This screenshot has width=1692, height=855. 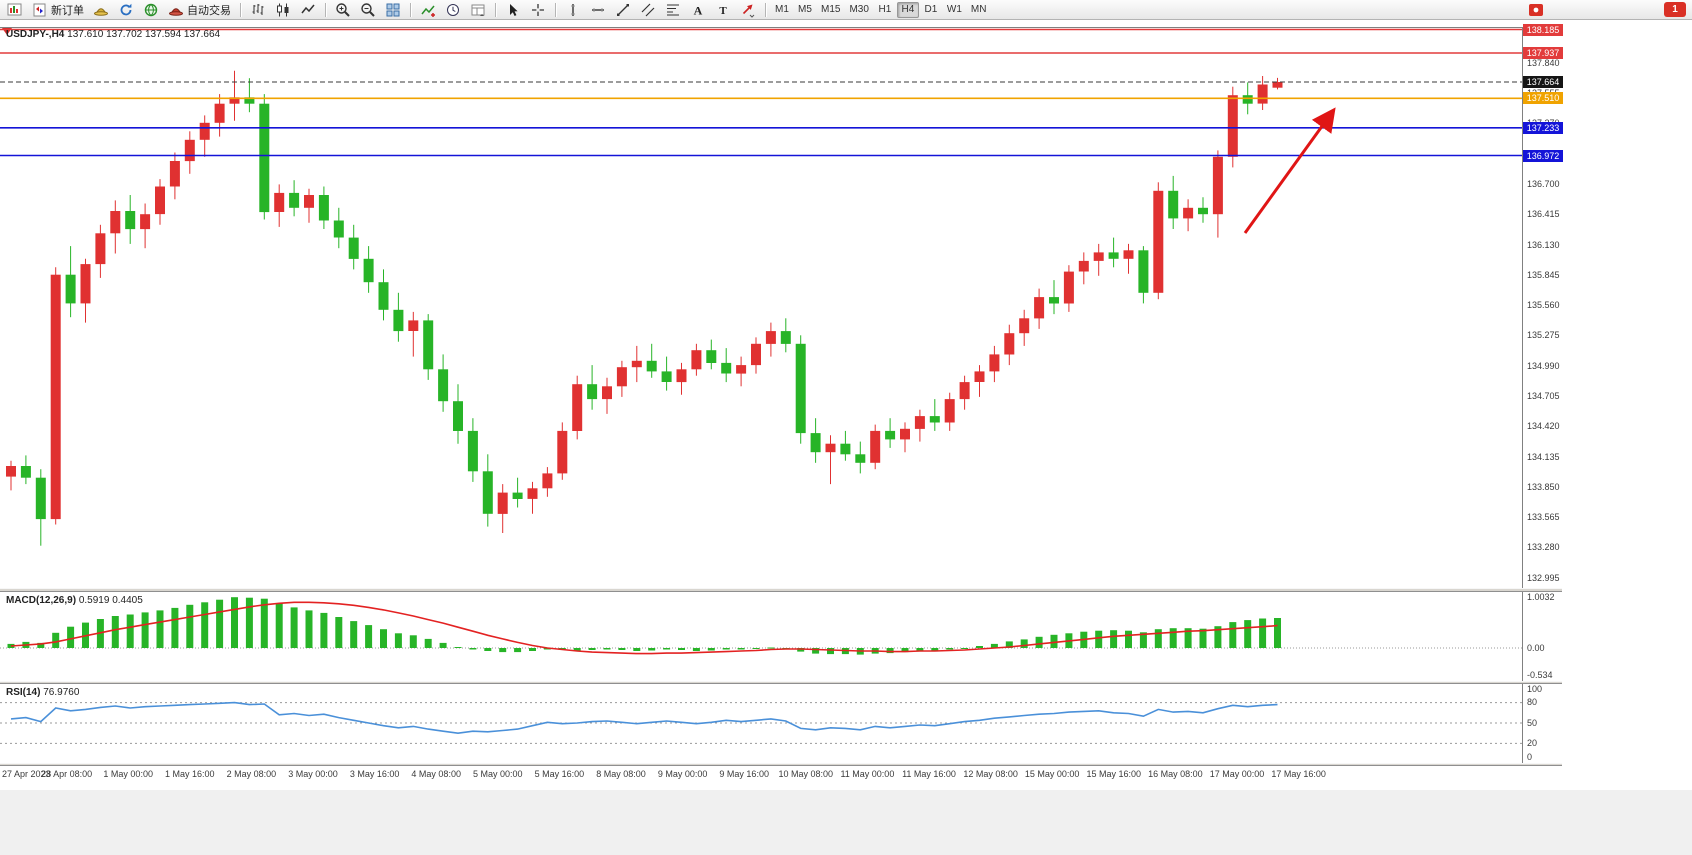 I want to click on time-axis-label: 15 May 00:00, so click(x=1052, y=774).